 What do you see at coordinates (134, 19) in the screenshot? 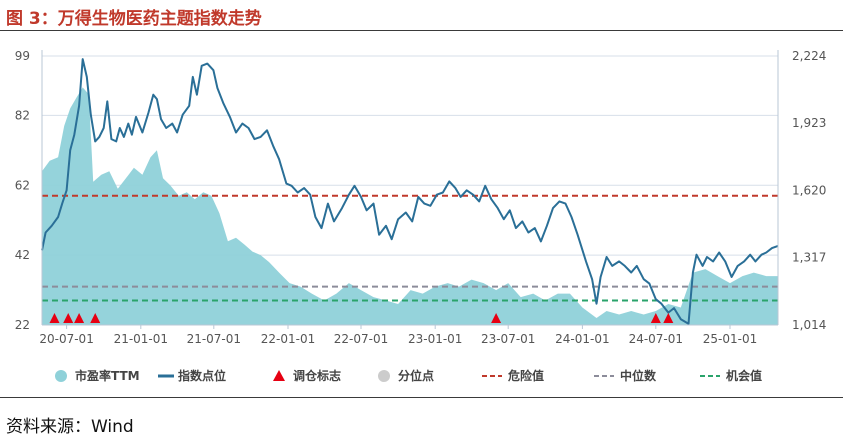
I see `page-title: 图 3：万得生物医药主题指数走势` at bounding box center [134, 19].